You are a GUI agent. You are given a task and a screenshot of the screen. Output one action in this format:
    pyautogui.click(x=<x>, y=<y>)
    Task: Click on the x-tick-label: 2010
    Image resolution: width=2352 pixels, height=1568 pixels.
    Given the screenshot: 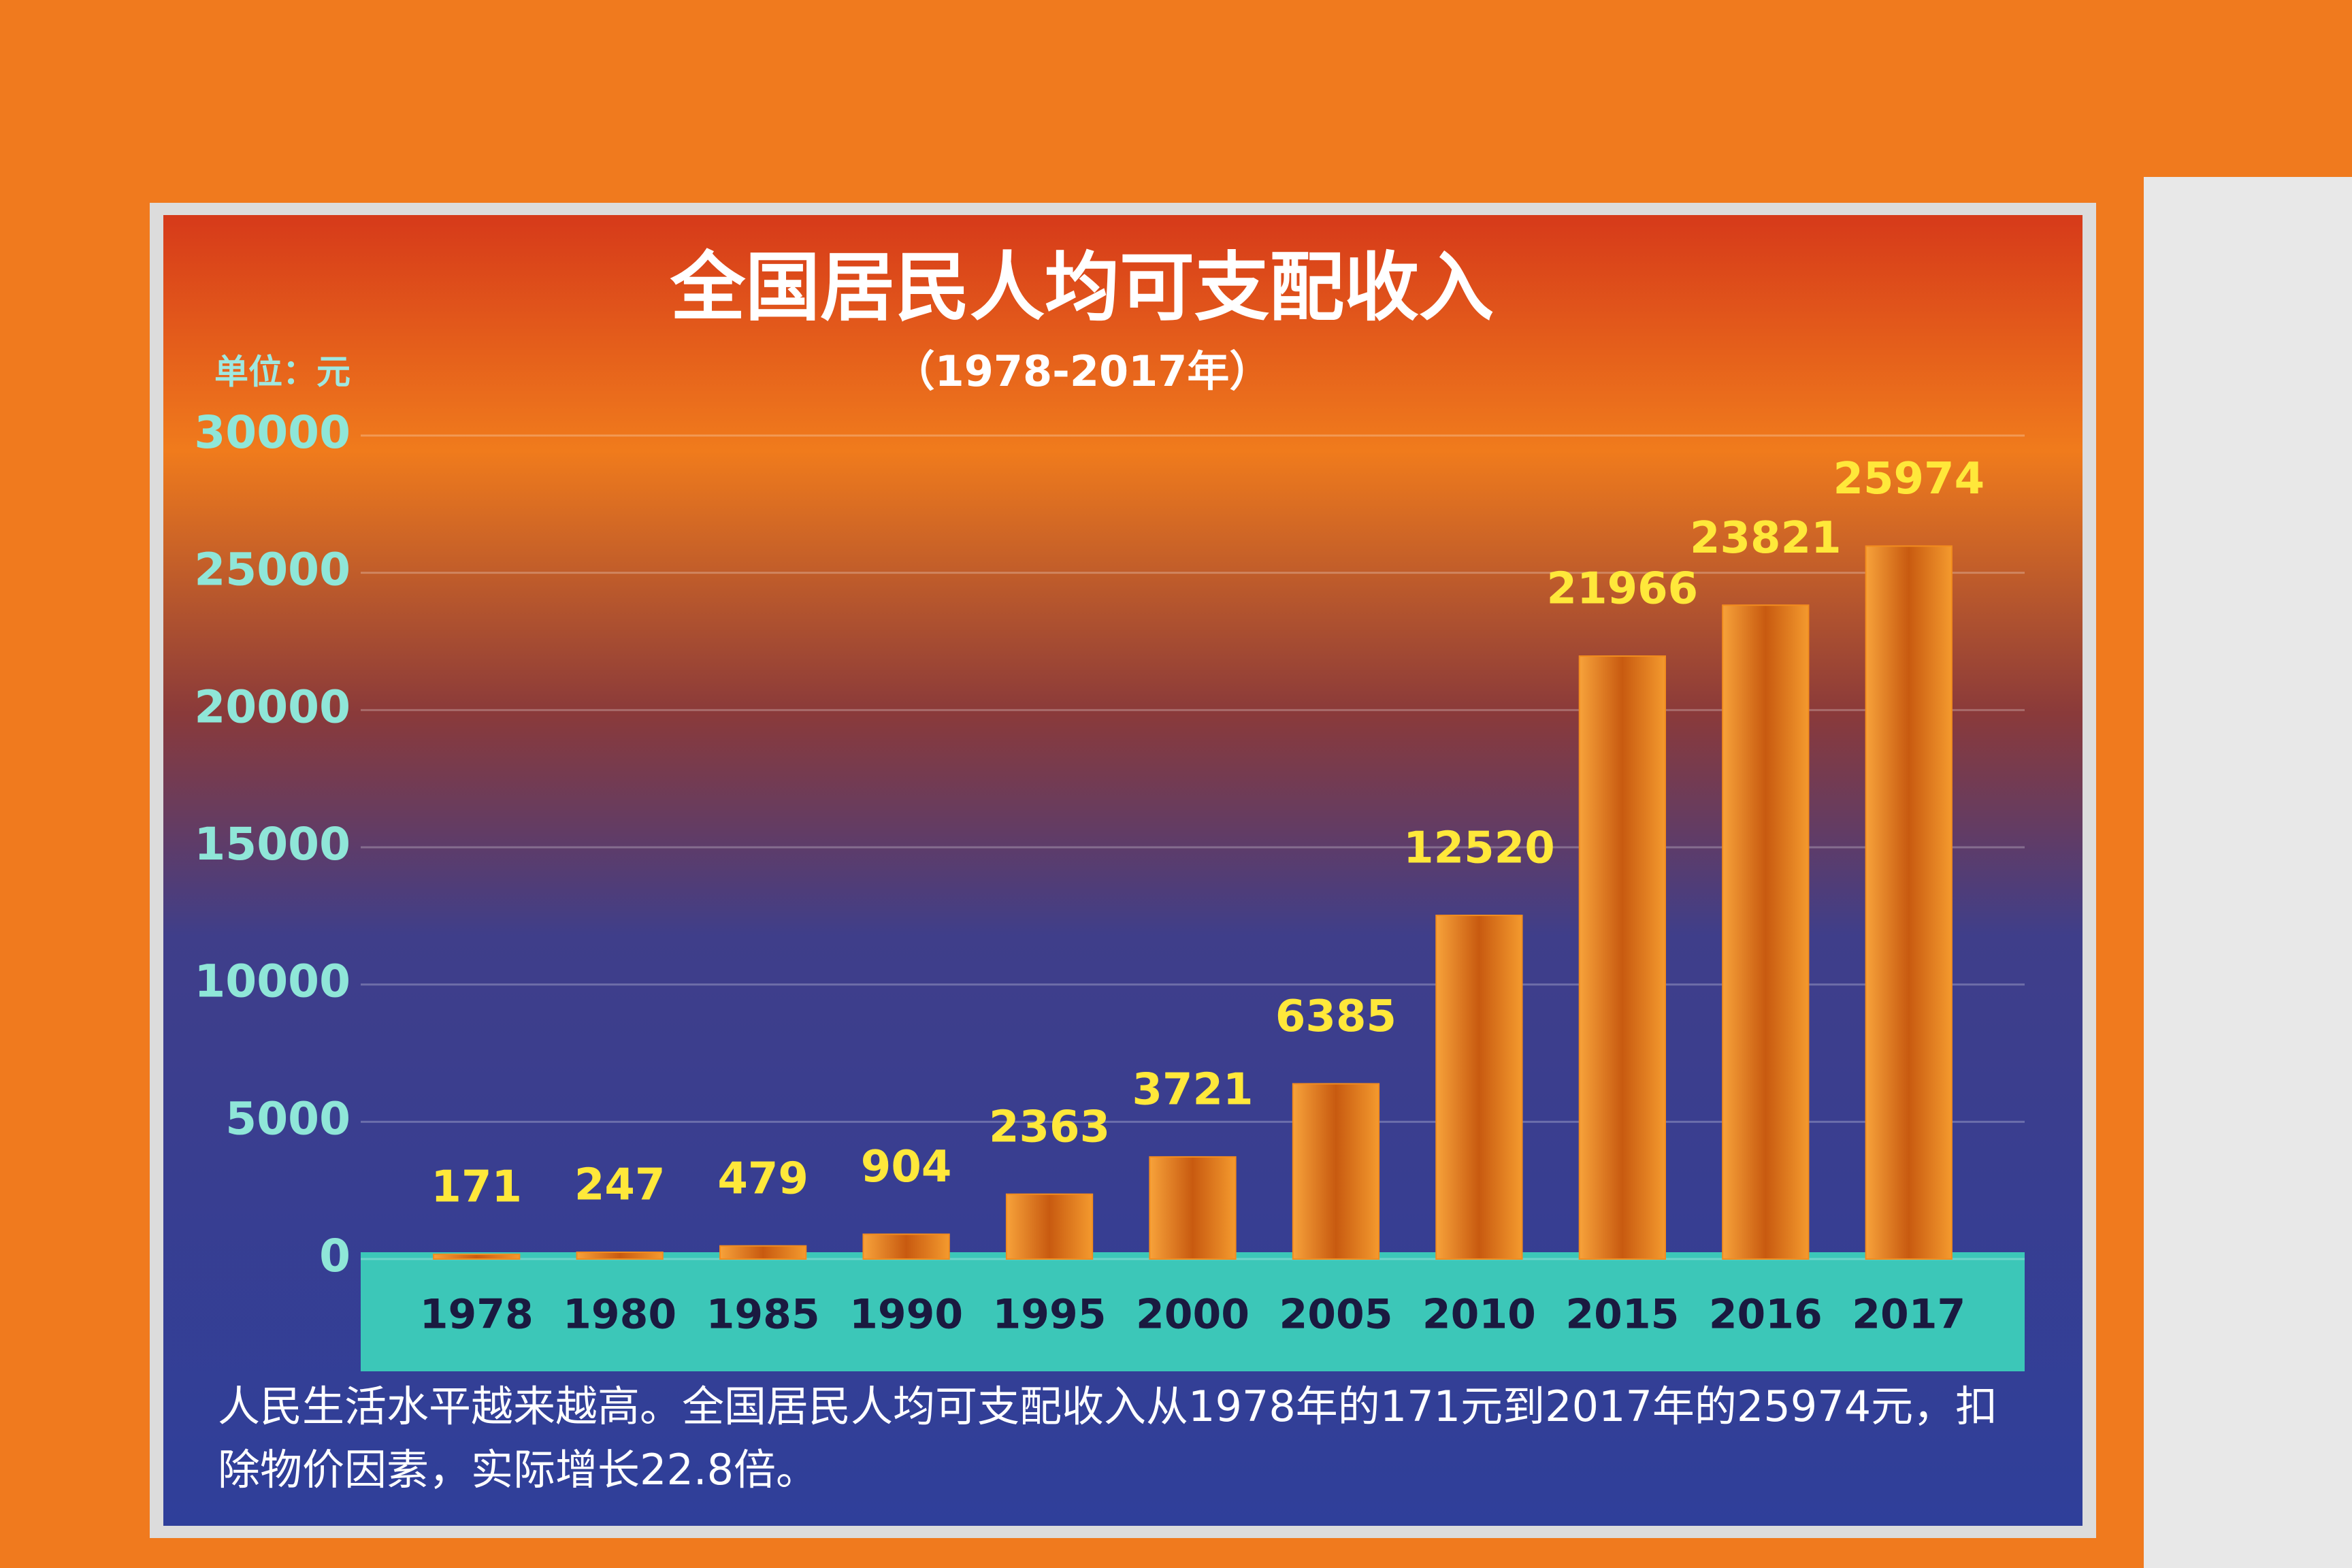 What is the action you would take?
    pyautogui.click(x=1479, y=1315)
    